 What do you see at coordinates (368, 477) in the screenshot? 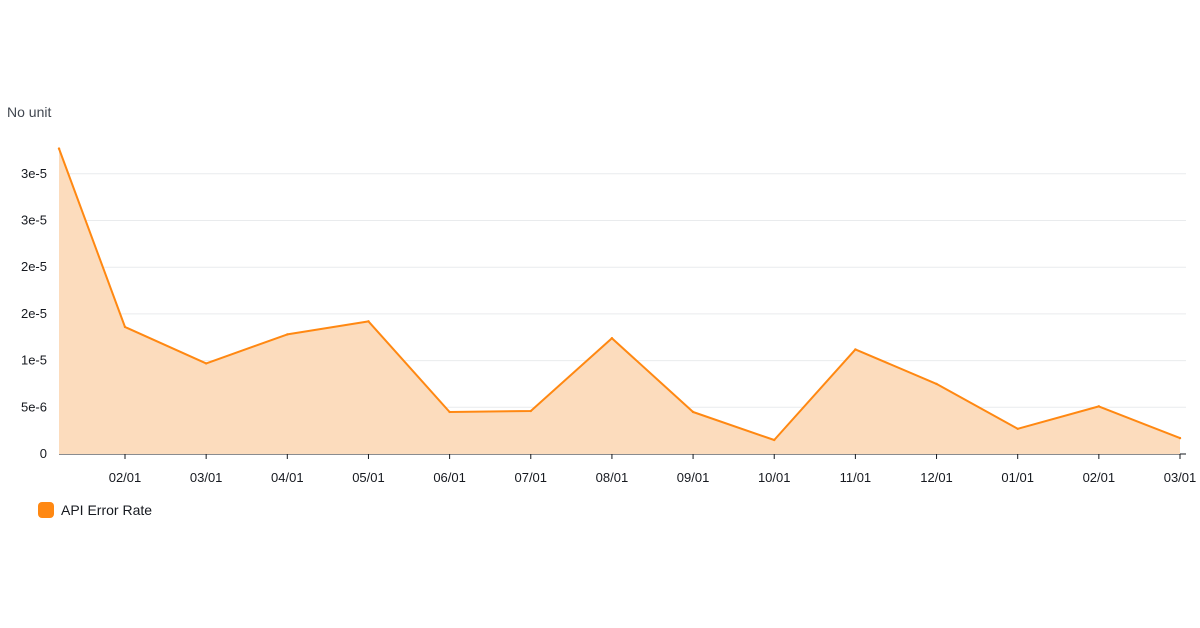
I see `x-tick-label: 05/01` at bounding box center [368, 477].